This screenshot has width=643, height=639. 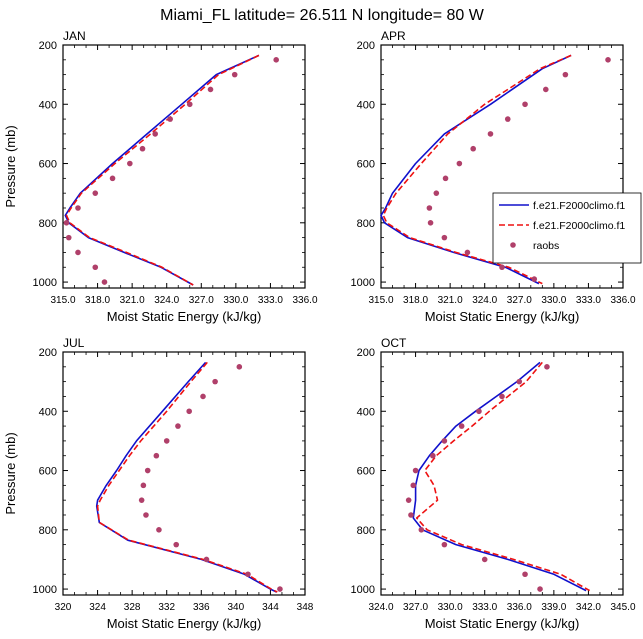 What do you see at coordinates (63, 607) in the screenshot?
I see `x-tick-label: 320` at bounding box center [63, 607].